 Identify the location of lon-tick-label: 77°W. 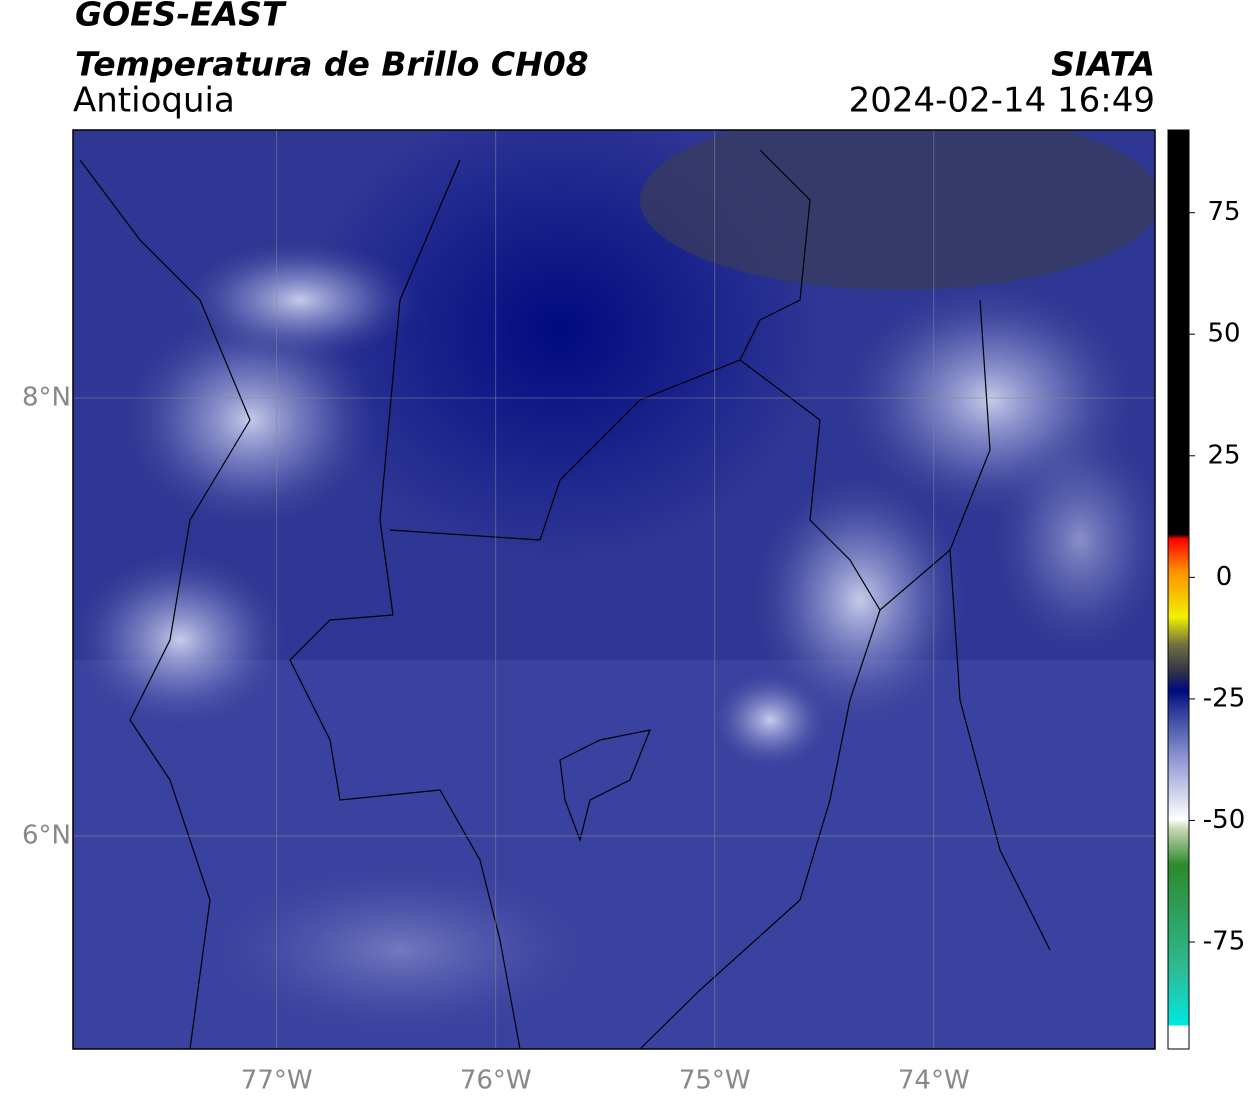
(277, 1081).